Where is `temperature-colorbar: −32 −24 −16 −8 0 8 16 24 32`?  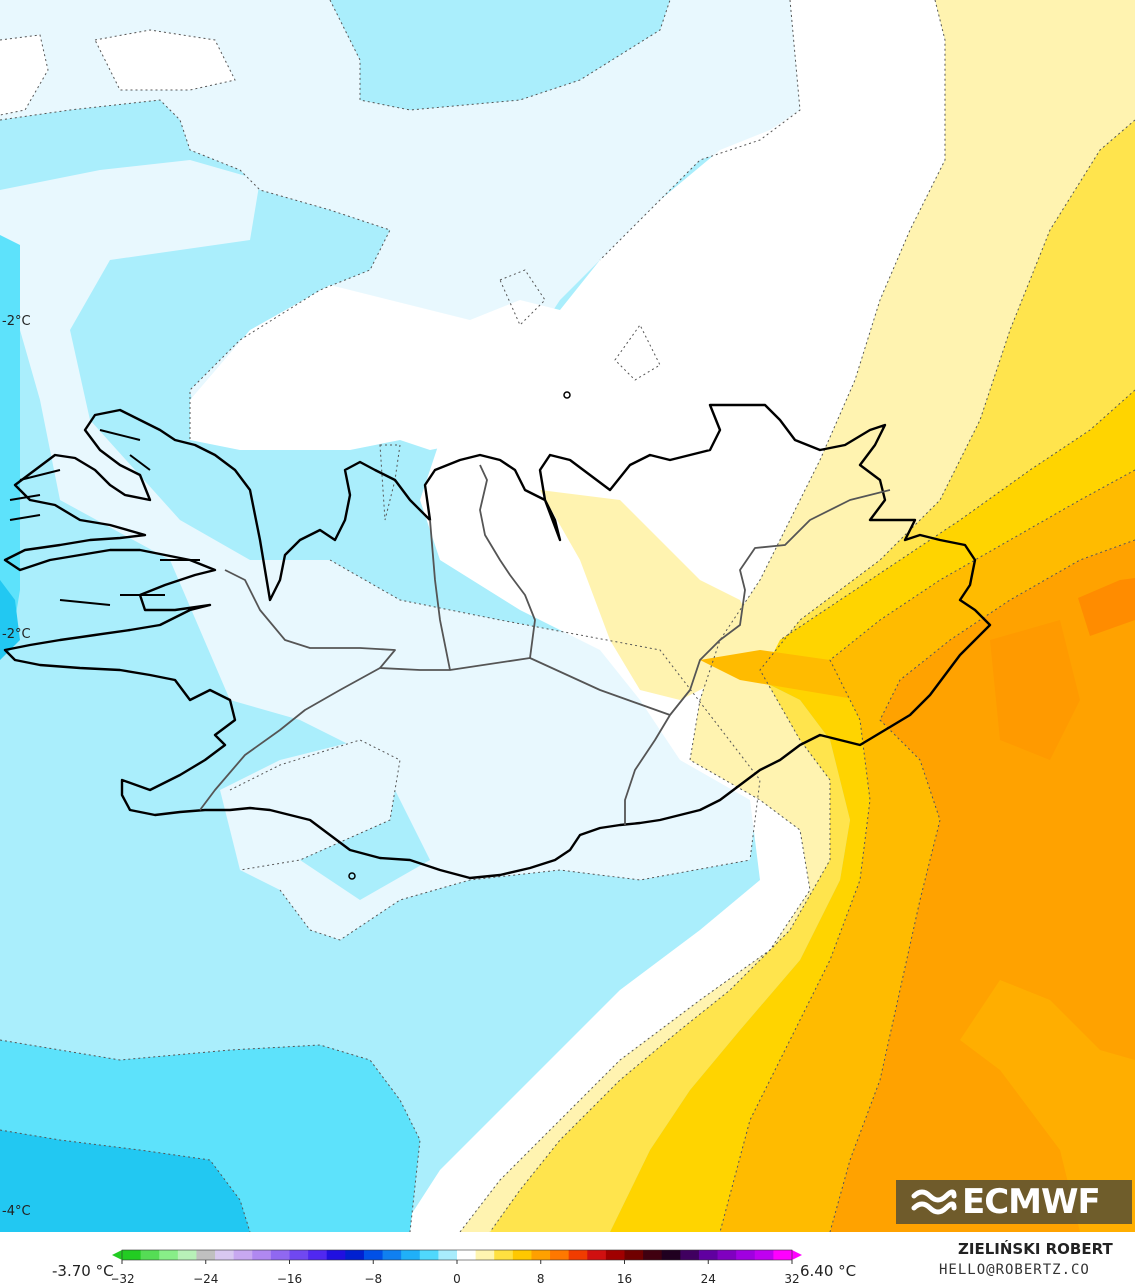 temperature-colorbar: −32 −24 −16 −8 0 8 16 24 32 is located at coordinates (457, 1267).